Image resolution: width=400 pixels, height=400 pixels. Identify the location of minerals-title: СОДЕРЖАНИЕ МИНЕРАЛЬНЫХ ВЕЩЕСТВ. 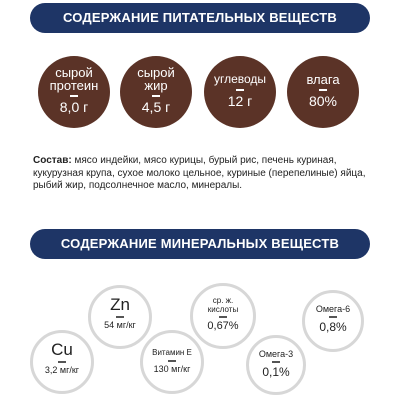
(200, 243).